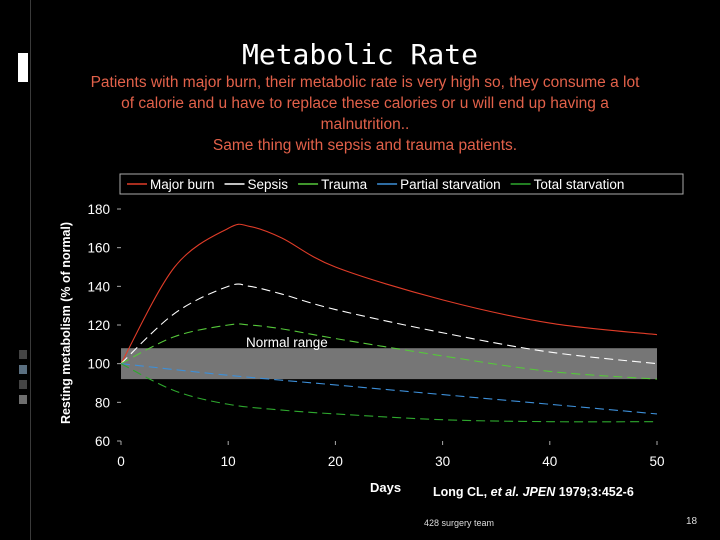 The width and height of the screenshot is (720, 540). I want to click on series-line-partial-starvation, so click(389, 389).